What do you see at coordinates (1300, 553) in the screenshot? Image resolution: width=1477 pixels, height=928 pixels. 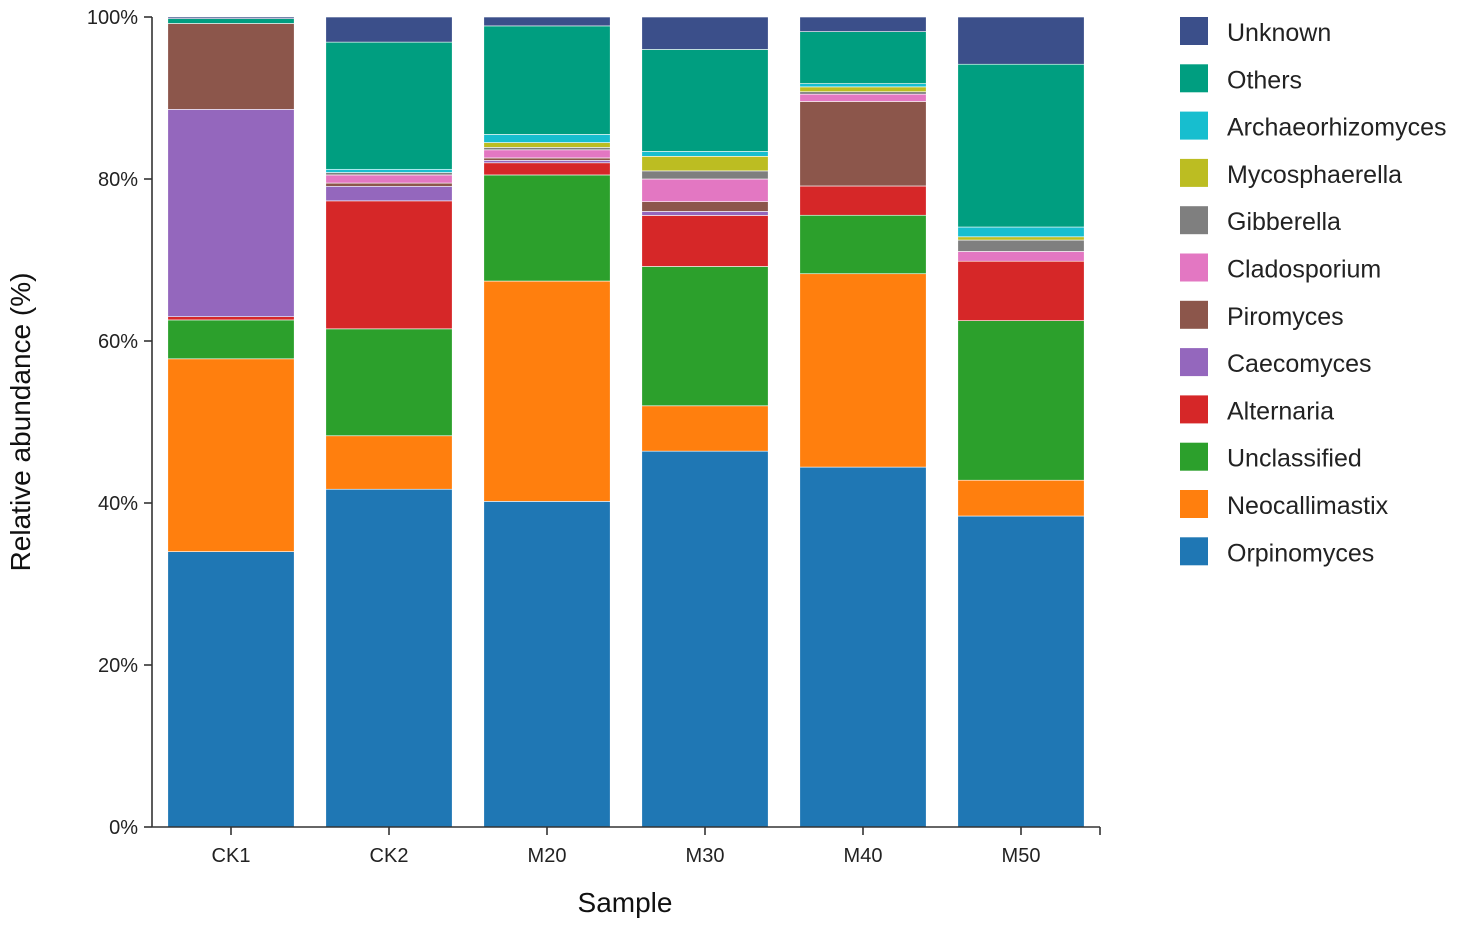 I see `legend-label: Orpinomyces` at bounding box center [1300, 553].